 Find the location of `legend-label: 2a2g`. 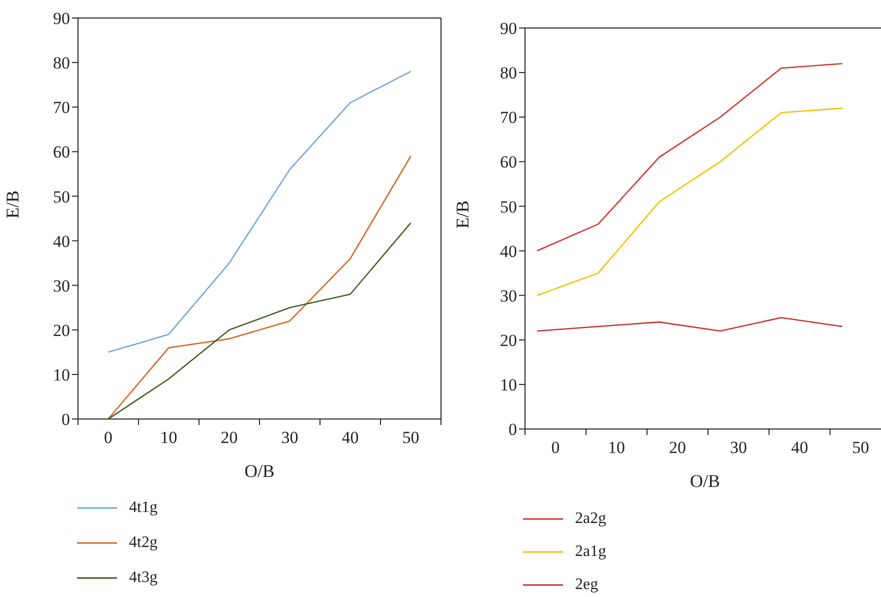

legend-label: 2a2g is located at coordinates (590, 519).